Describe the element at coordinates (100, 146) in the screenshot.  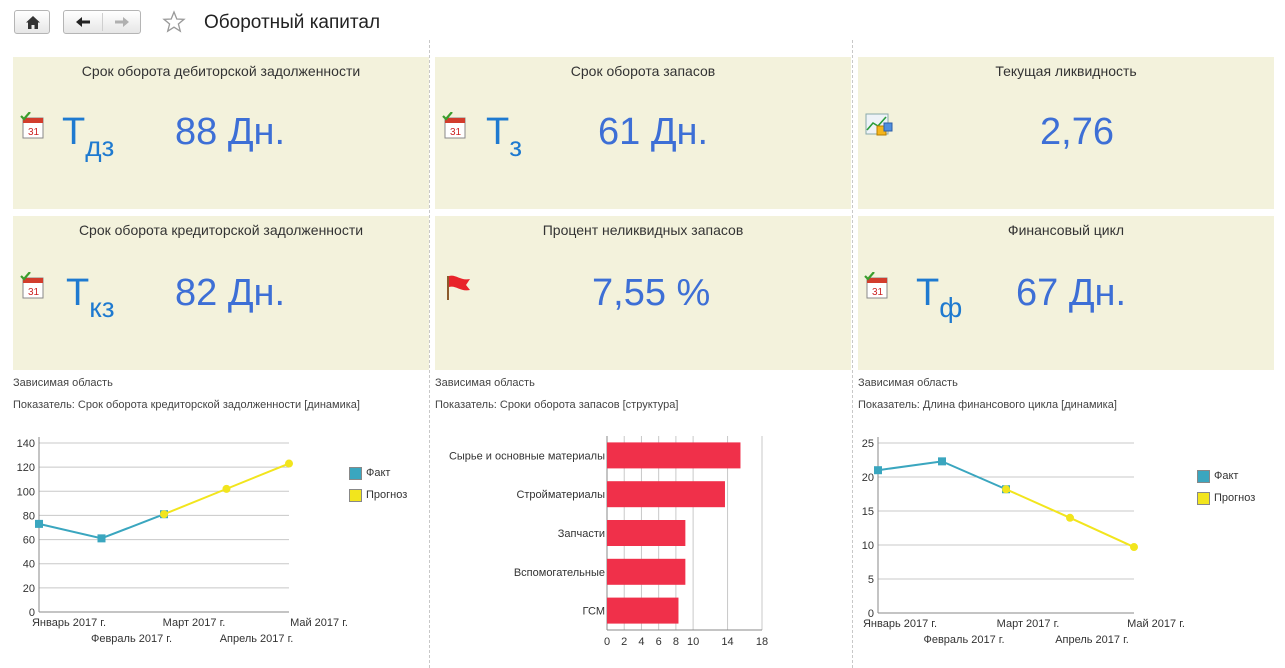
I see `symbol-subscript: дз` at that location.